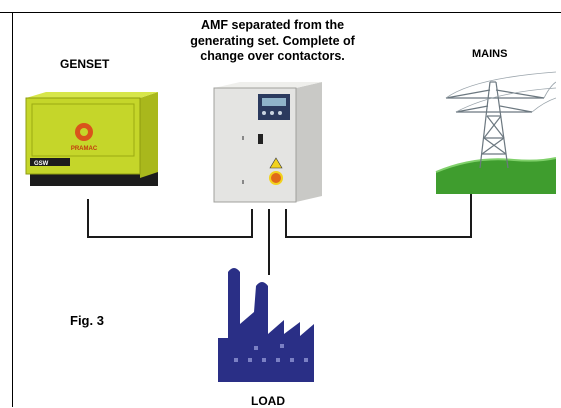 The image size is (561, 408). What do you see at coordinates (276, 178) in the screenshot?
I see `stop-button` at bounding box center [276, 178].